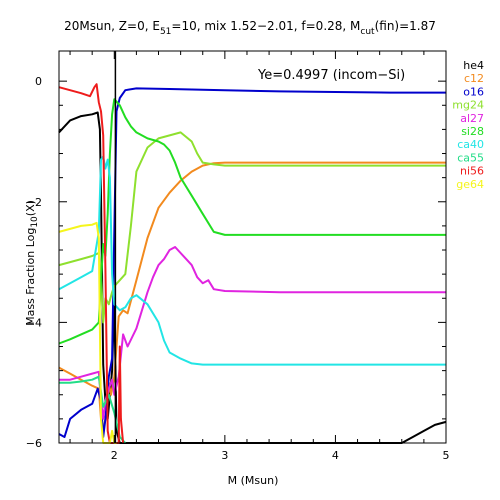  I want to click on ye-annotation: Ye=0.4997 (incom−Si), so click(331, 75).